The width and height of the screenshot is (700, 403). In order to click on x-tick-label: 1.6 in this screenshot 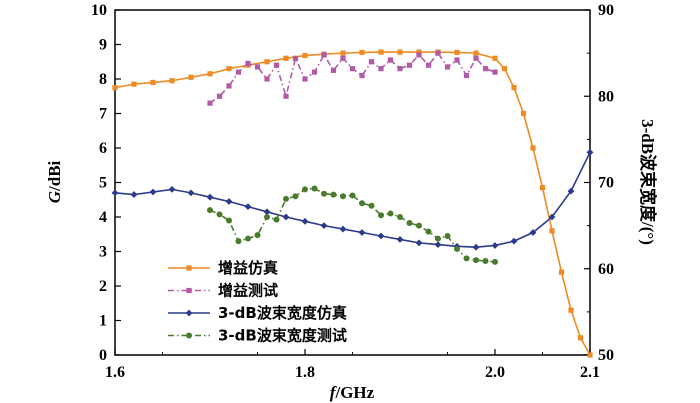, I will do `click(115, 372)`.